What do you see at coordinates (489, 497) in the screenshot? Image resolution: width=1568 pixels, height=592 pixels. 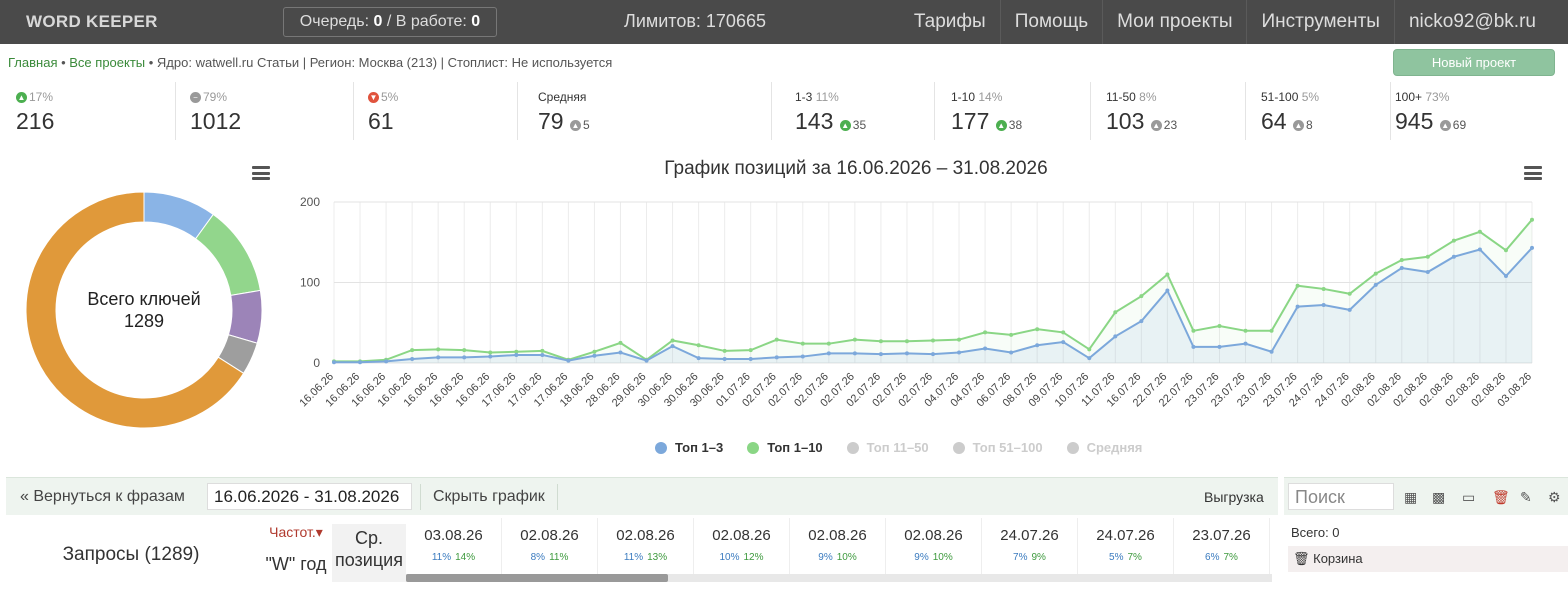 I see `hide-chart-button: Скрыть график` at bounding box center [489, 497].